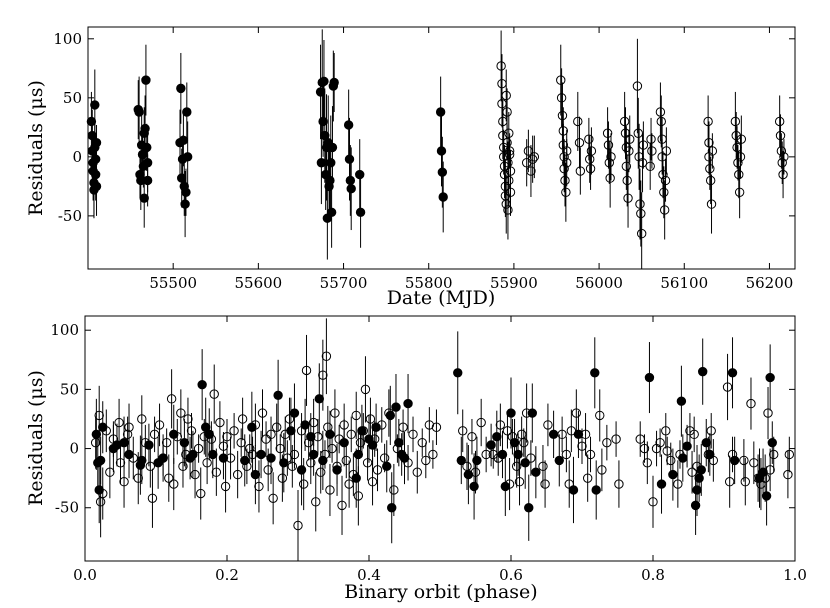  Describe the element at coordinates (259, 283) in the screenshot. I see `x-tick-label: 55600` at that location.